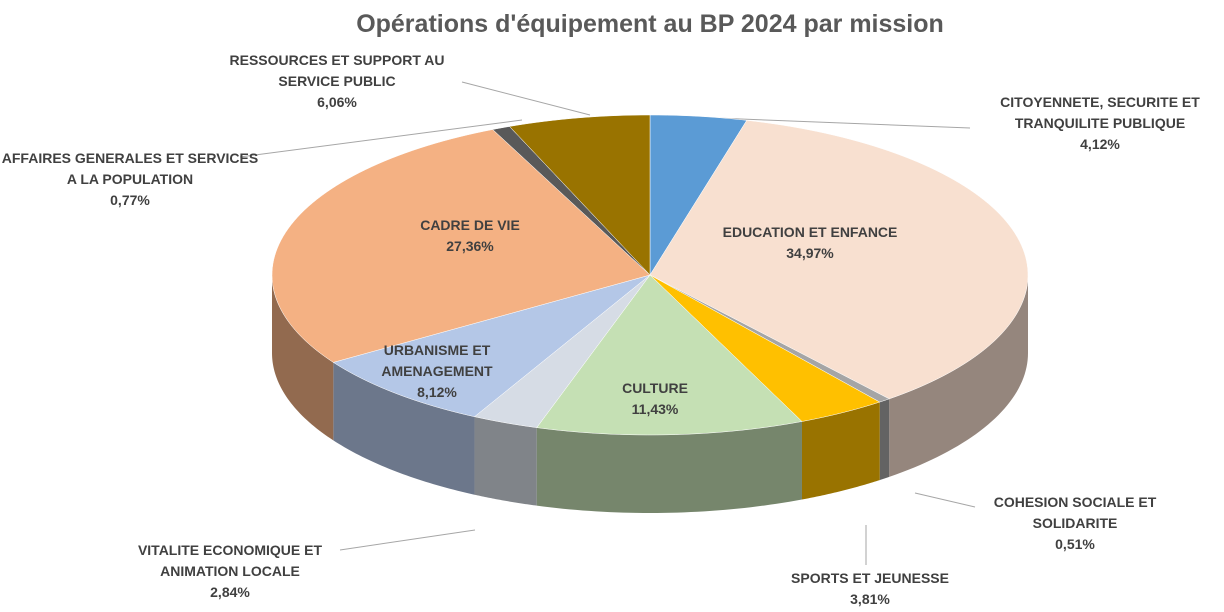 This screenshot has width=1224, height=612. Describe the element at coordinates (810, 232) in the screenshot. I see `label-name: EDUCATION ET ENFANCE` at that location.